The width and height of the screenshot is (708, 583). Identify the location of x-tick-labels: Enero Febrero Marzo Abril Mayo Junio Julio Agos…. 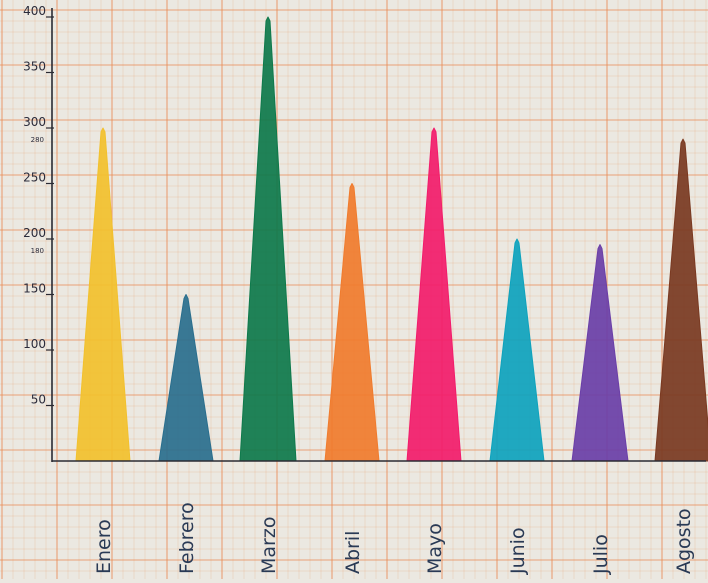
(394, 538).